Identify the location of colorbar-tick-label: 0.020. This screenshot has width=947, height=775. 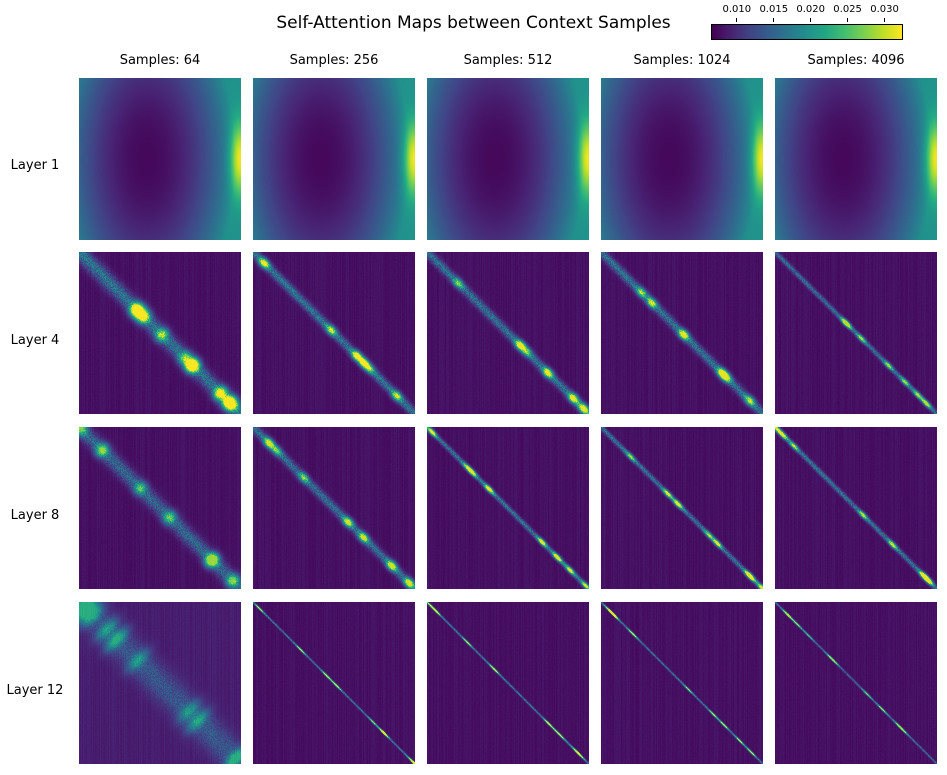
(810, 9).